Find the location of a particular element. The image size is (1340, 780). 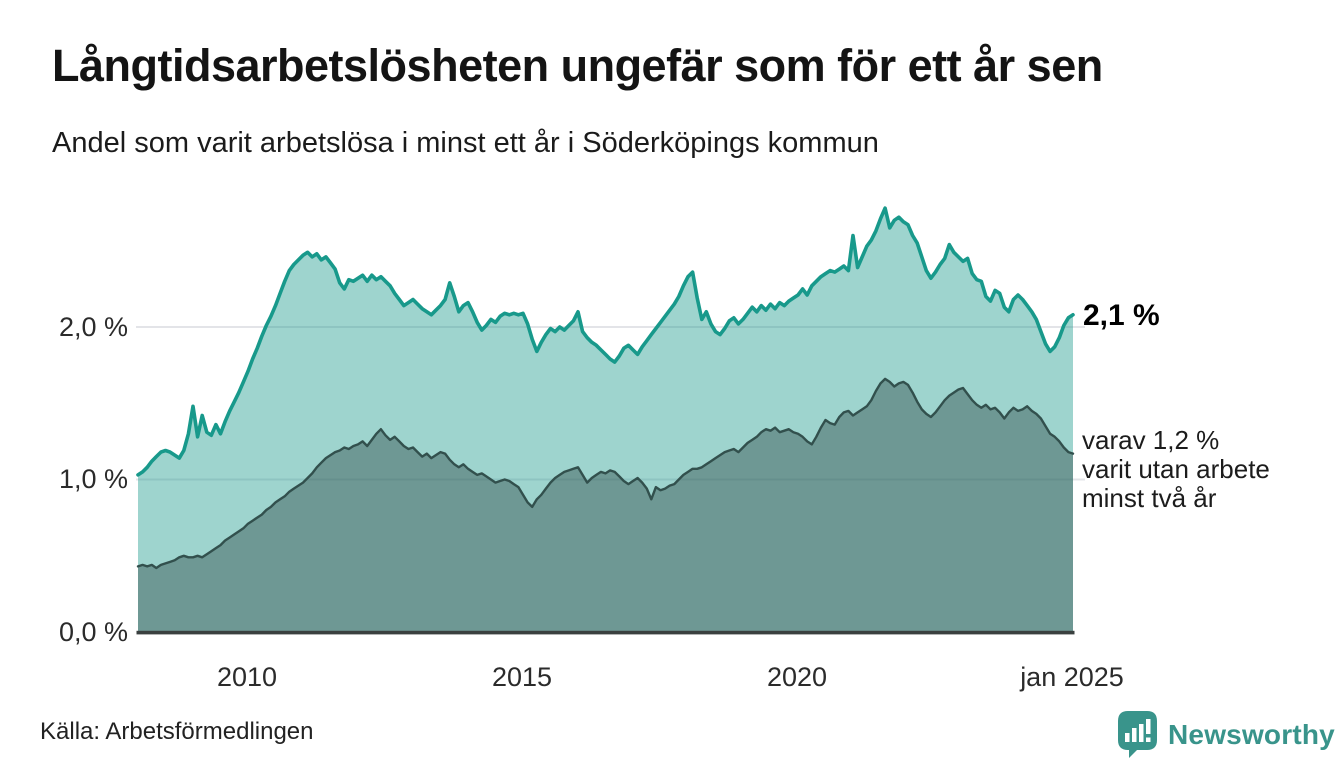

source-note: Källa: Arbetsförmedlingen is located at coordinates (177, 731).